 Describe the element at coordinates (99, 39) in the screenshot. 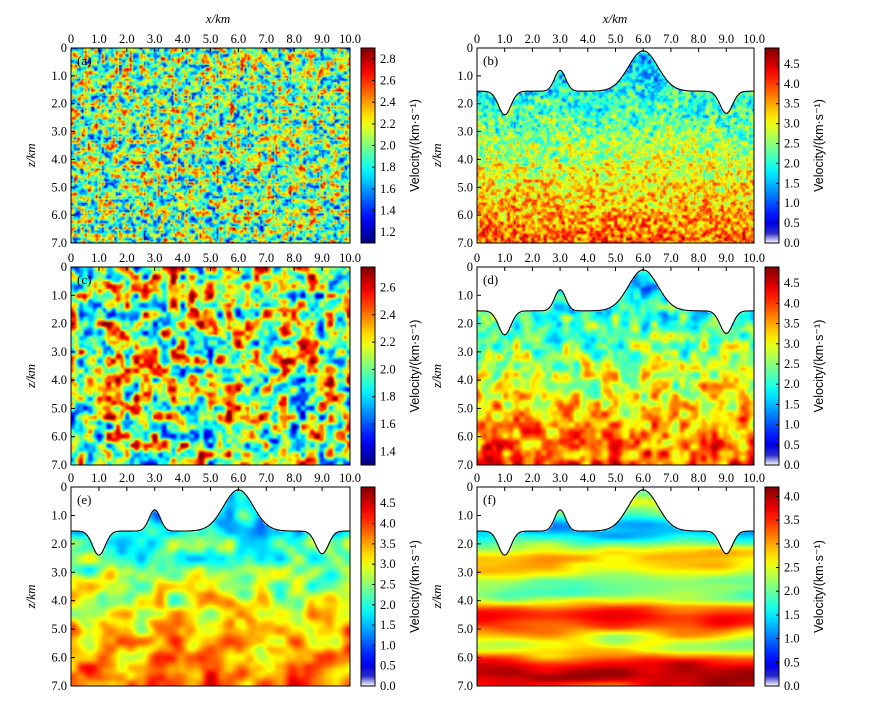

I see `x-tick-label-a: 1.0` at that location.